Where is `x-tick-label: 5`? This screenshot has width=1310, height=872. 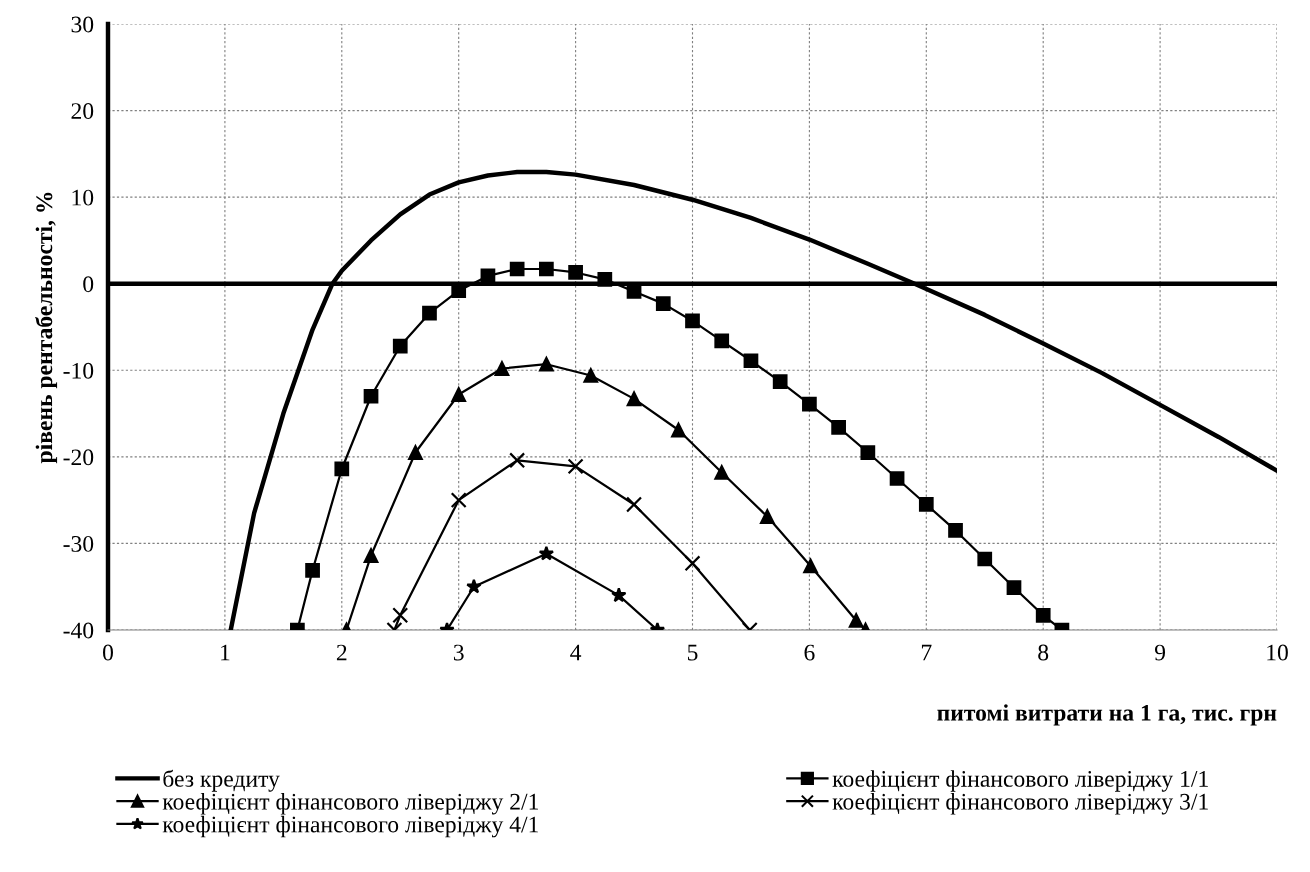
x-tick-label: 5 is located at coordinates (692, 652).